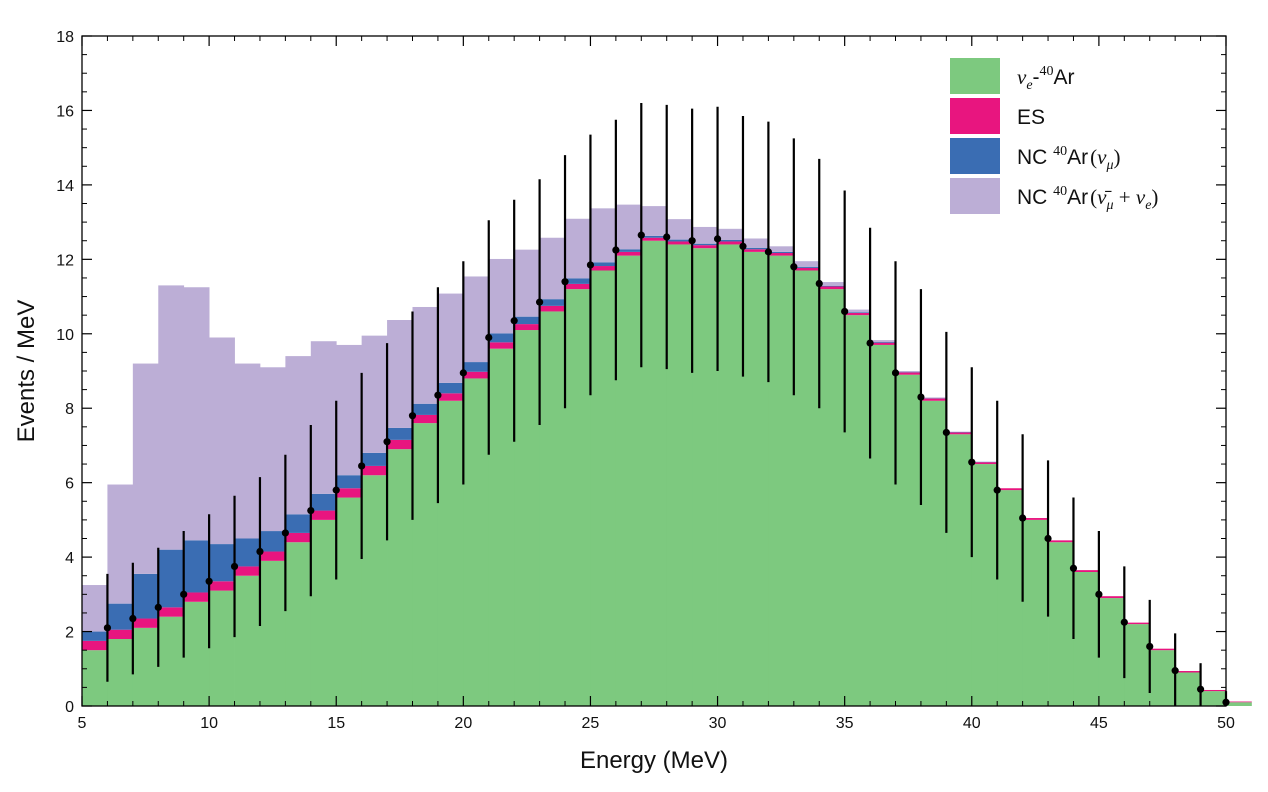 This screenshot has width=1268, height=792. I want to click on legend-label-nc-nubar: NC 40Ar(ν̄μ + νe), so click(1087, 198).